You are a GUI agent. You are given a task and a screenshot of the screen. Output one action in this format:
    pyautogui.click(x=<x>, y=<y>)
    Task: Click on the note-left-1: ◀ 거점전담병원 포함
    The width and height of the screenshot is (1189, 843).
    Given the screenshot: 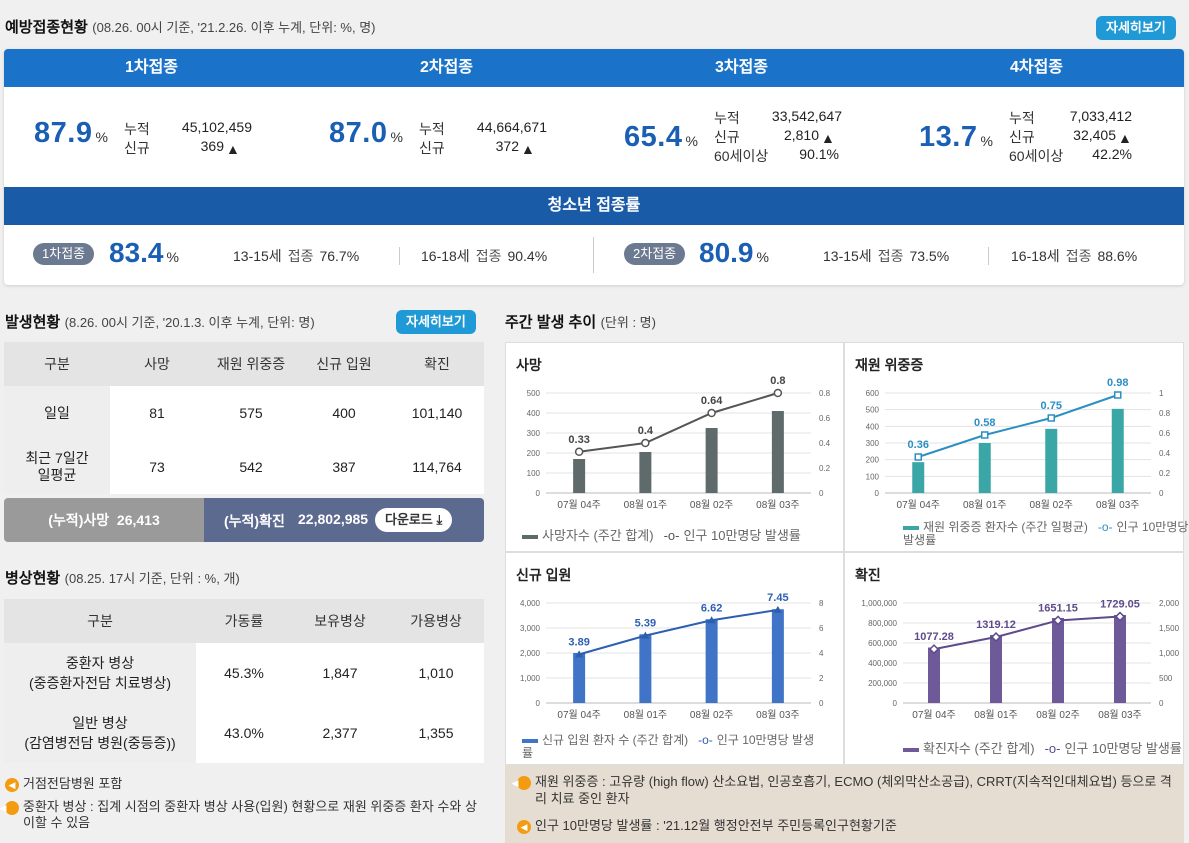 What is the action you would take?
    pyautogui.click(x=245, y=782)
    